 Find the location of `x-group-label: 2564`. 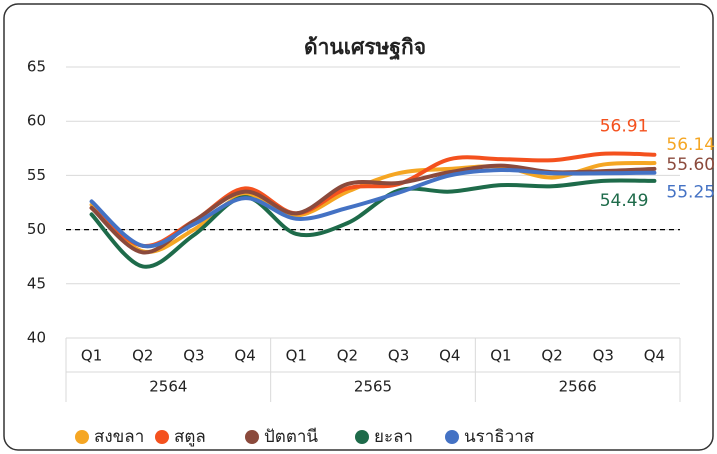

x-group-label: 2564 is located at coordinates (168, 387).